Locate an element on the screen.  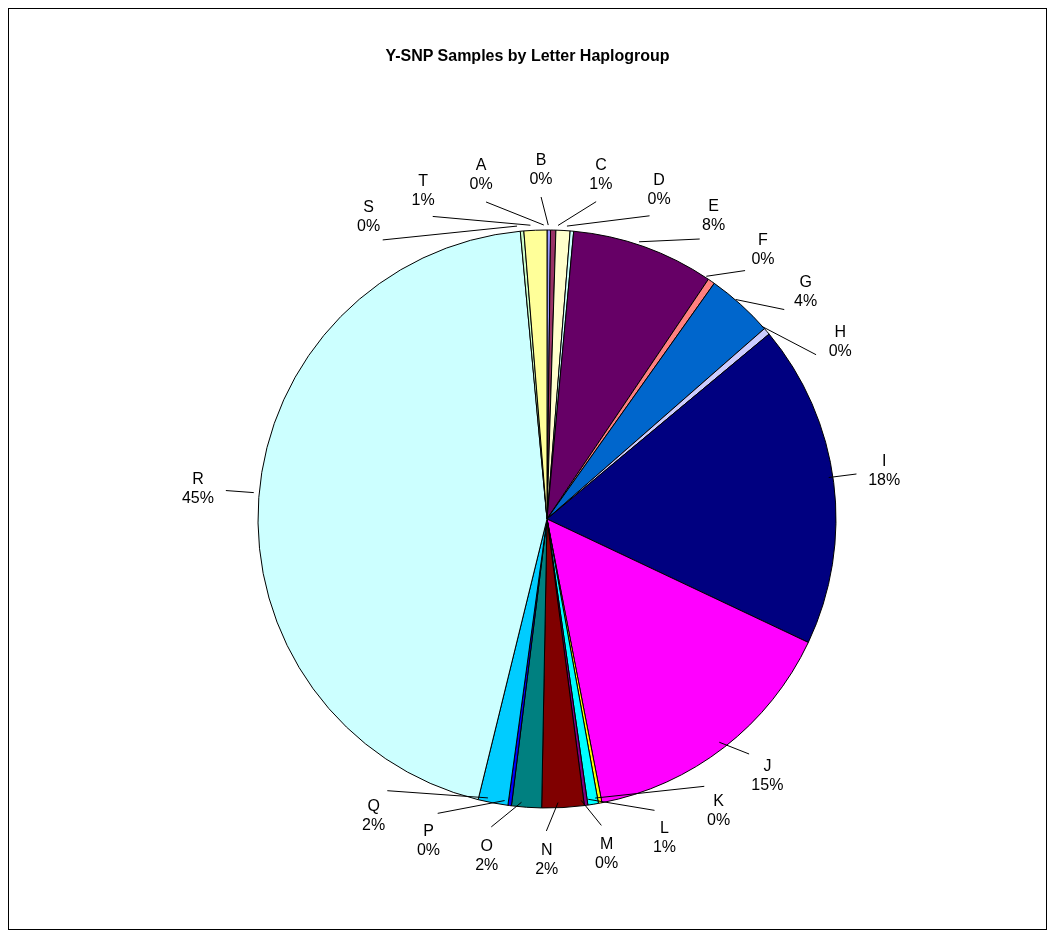
slice-label: M is located at coordinates (606, 843).